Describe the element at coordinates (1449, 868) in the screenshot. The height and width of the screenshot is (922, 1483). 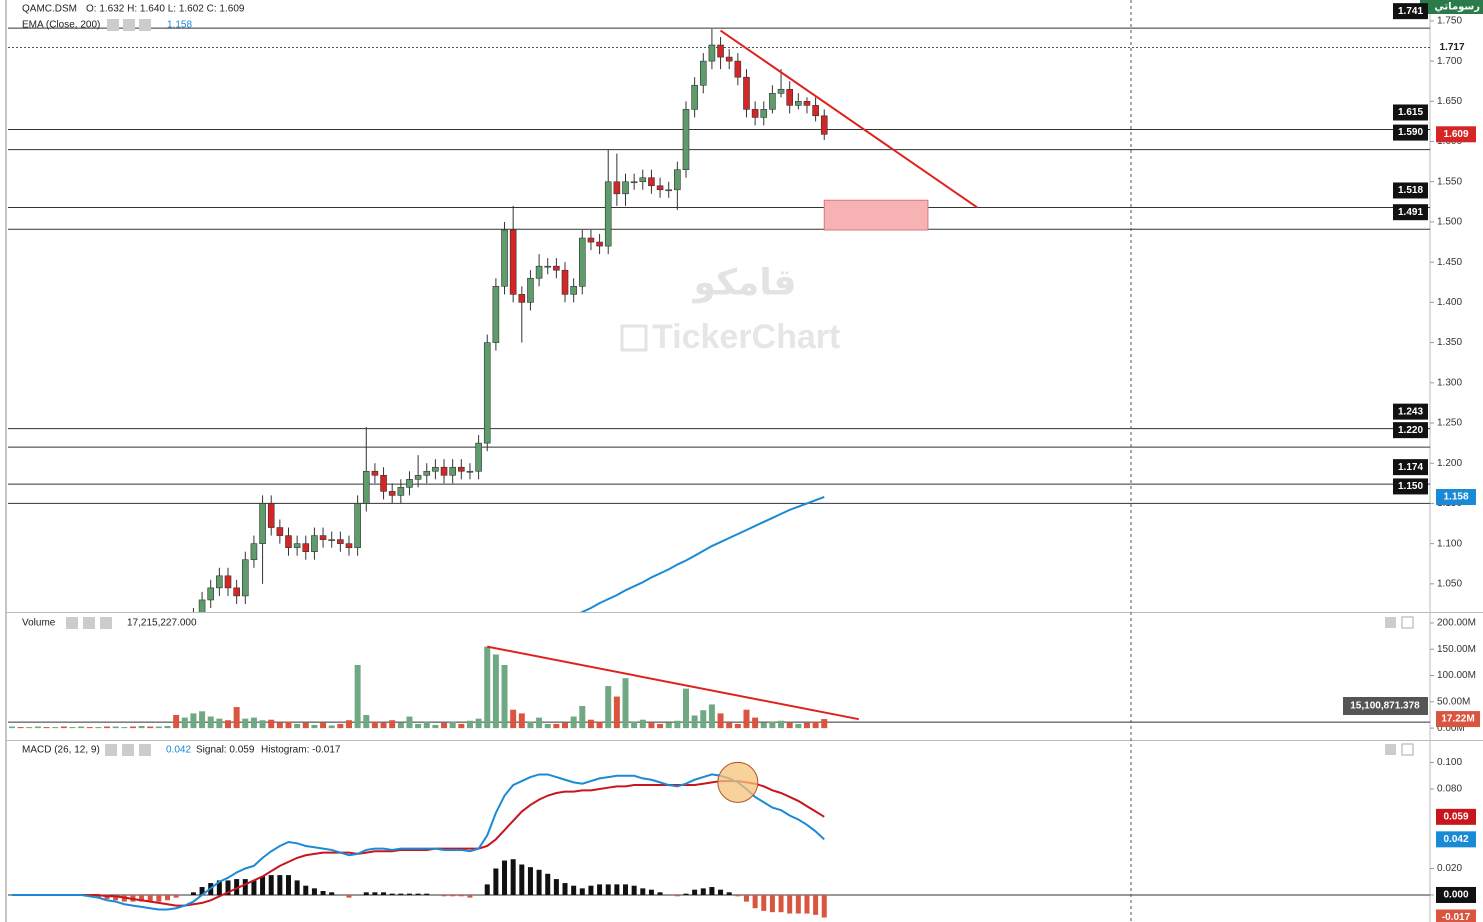
I see `y-tick-label: 0.020` at that location.